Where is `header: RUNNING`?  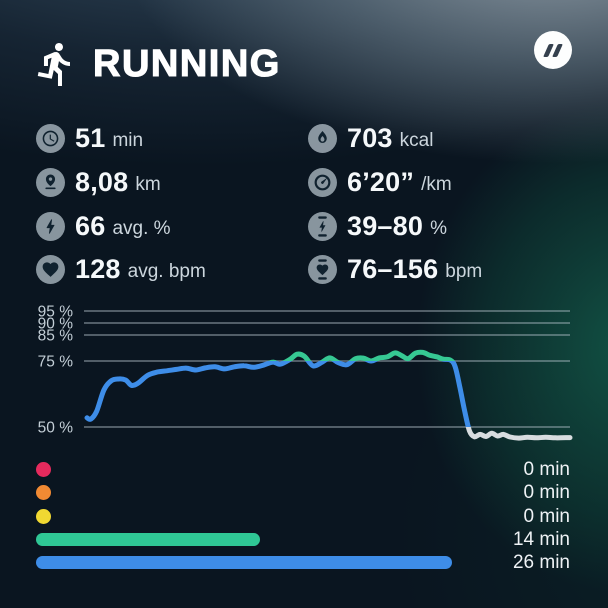 header: RUNNING is located at coordinates (156, 64).